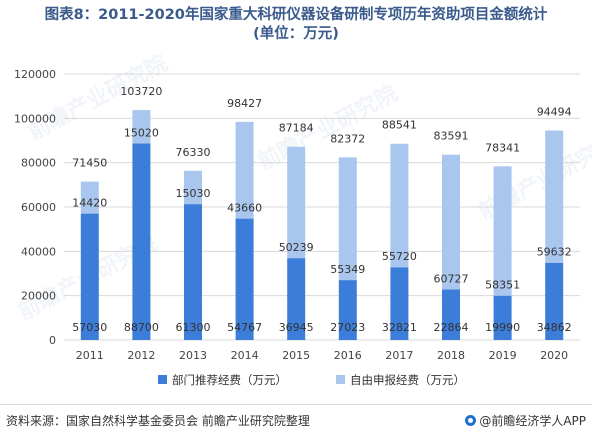  Describe the element at coordinates (296, 299) in the screenshot. I see `bar-series1-2015` at that location.